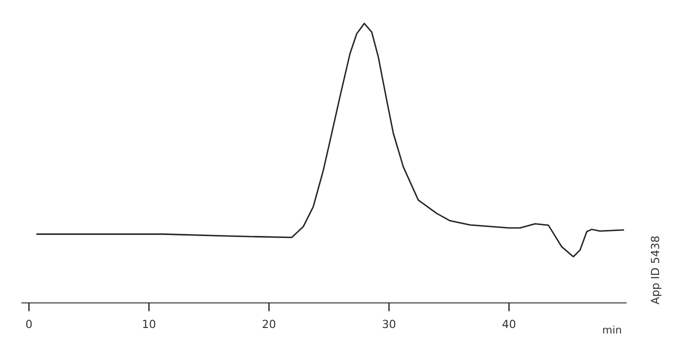  I want to click on x-tick-label: 0, so click(29, 324).